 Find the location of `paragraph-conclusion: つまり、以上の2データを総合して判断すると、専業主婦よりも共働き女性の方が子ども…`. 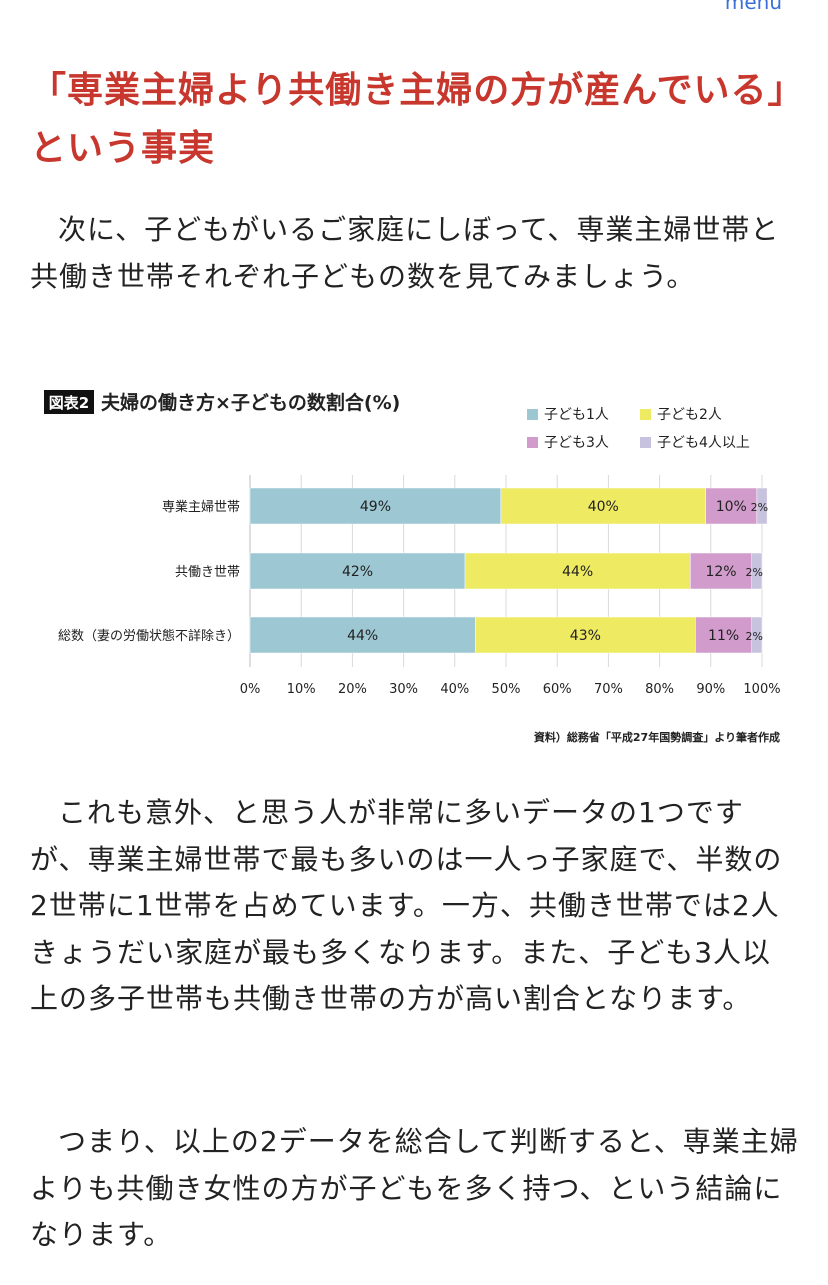

paragraph-conclusion: つまり、以上の2データを総合して判断すると、専業主婦よりも共働き女性の方が子ども… is located at coordinates (414, 1188).